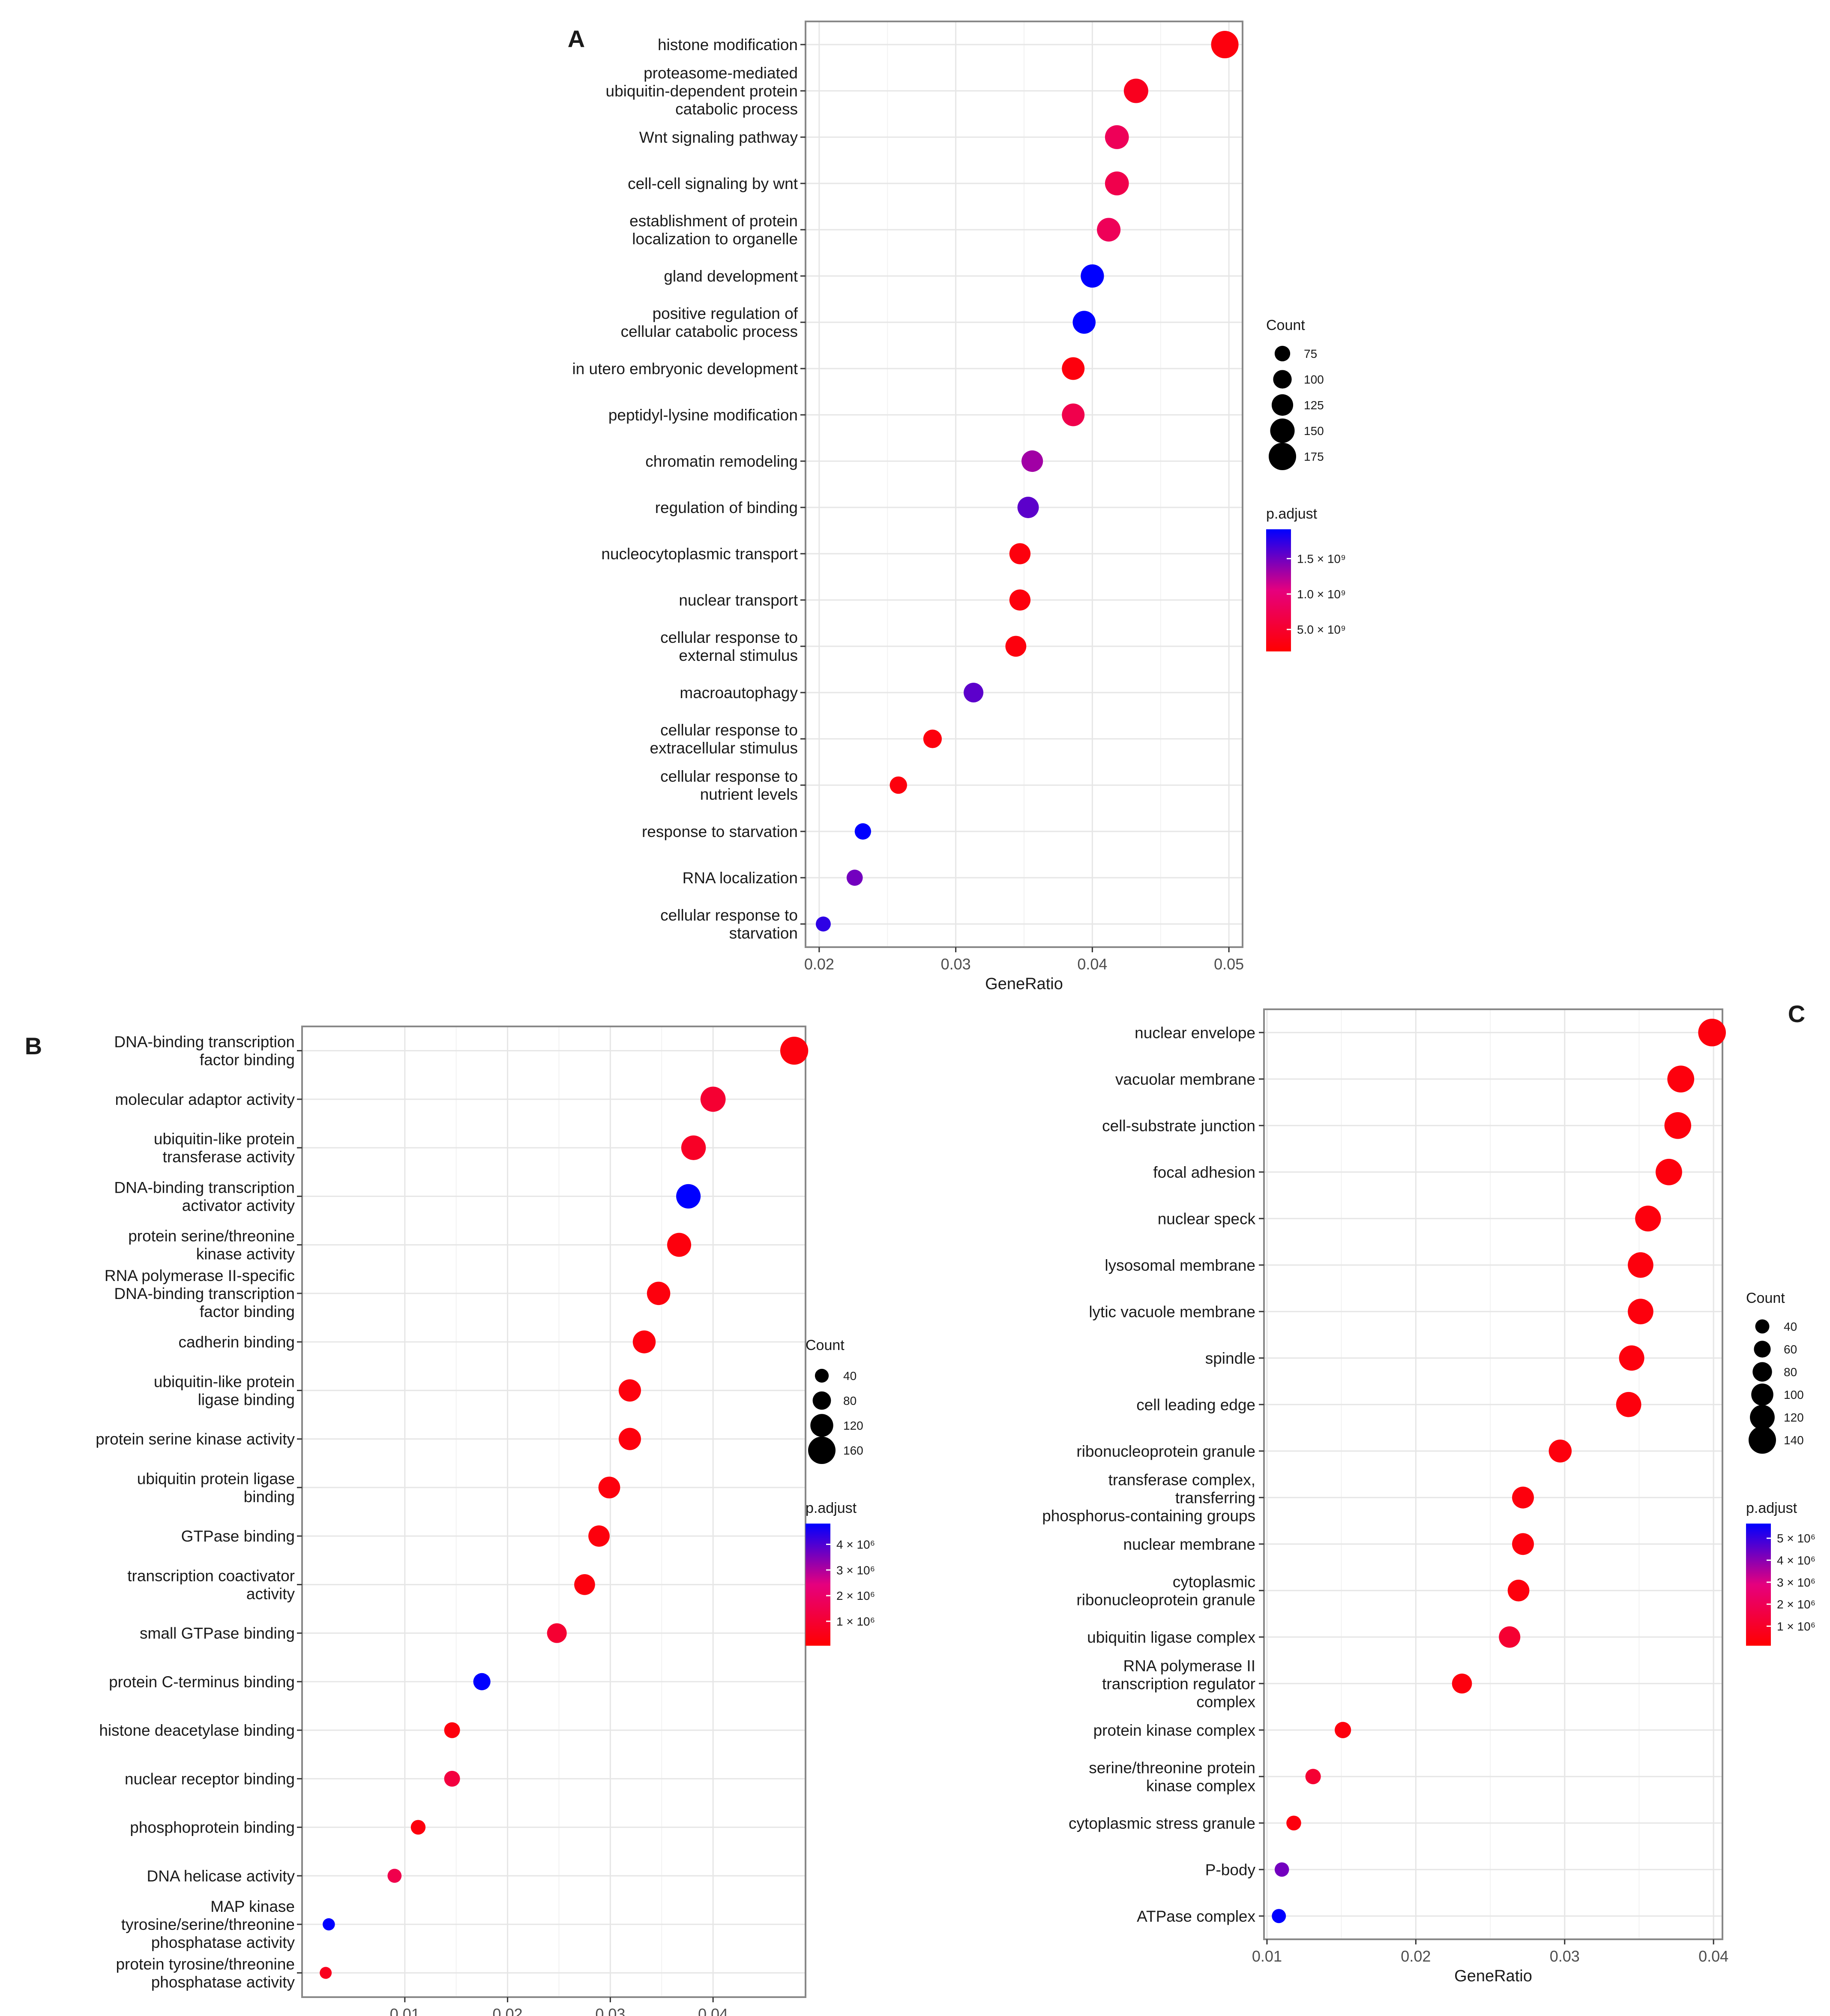 Image resolution: width=1830 pixels, height=2016 pixels. What do you see at coordinates (205, 1099) in the screenshot?
I see `category-label: molecular adaptor activity` at bounding box center [205, 1099].